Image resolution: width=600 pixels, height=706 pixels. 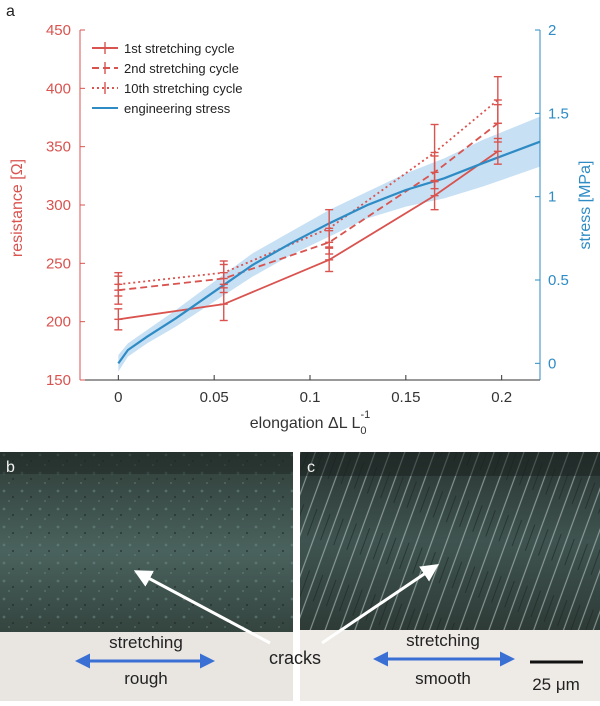 I want to click on x-axis-label-main: elongation ΔL L, so click(x=305, y=423).